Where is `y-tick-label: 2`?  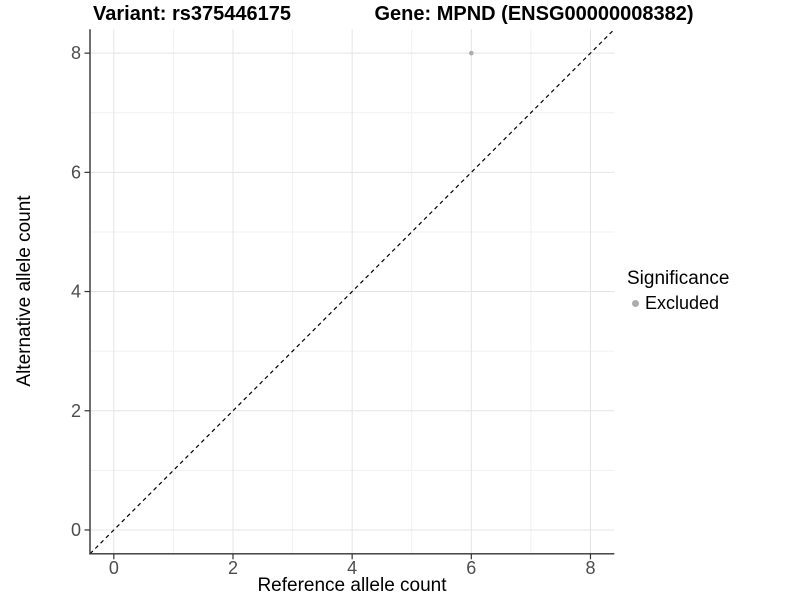
y-tick-label: 2 is located at coordinates (76, 411).